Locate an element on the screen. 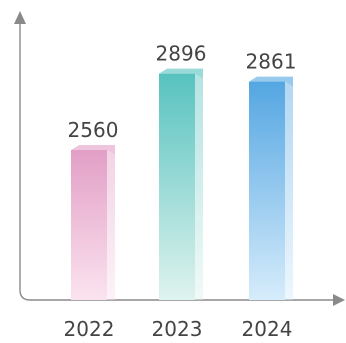 This screenshot has height=343, width=346. x-tick-label-2022: 2022 is located at coordinates (89, 329).